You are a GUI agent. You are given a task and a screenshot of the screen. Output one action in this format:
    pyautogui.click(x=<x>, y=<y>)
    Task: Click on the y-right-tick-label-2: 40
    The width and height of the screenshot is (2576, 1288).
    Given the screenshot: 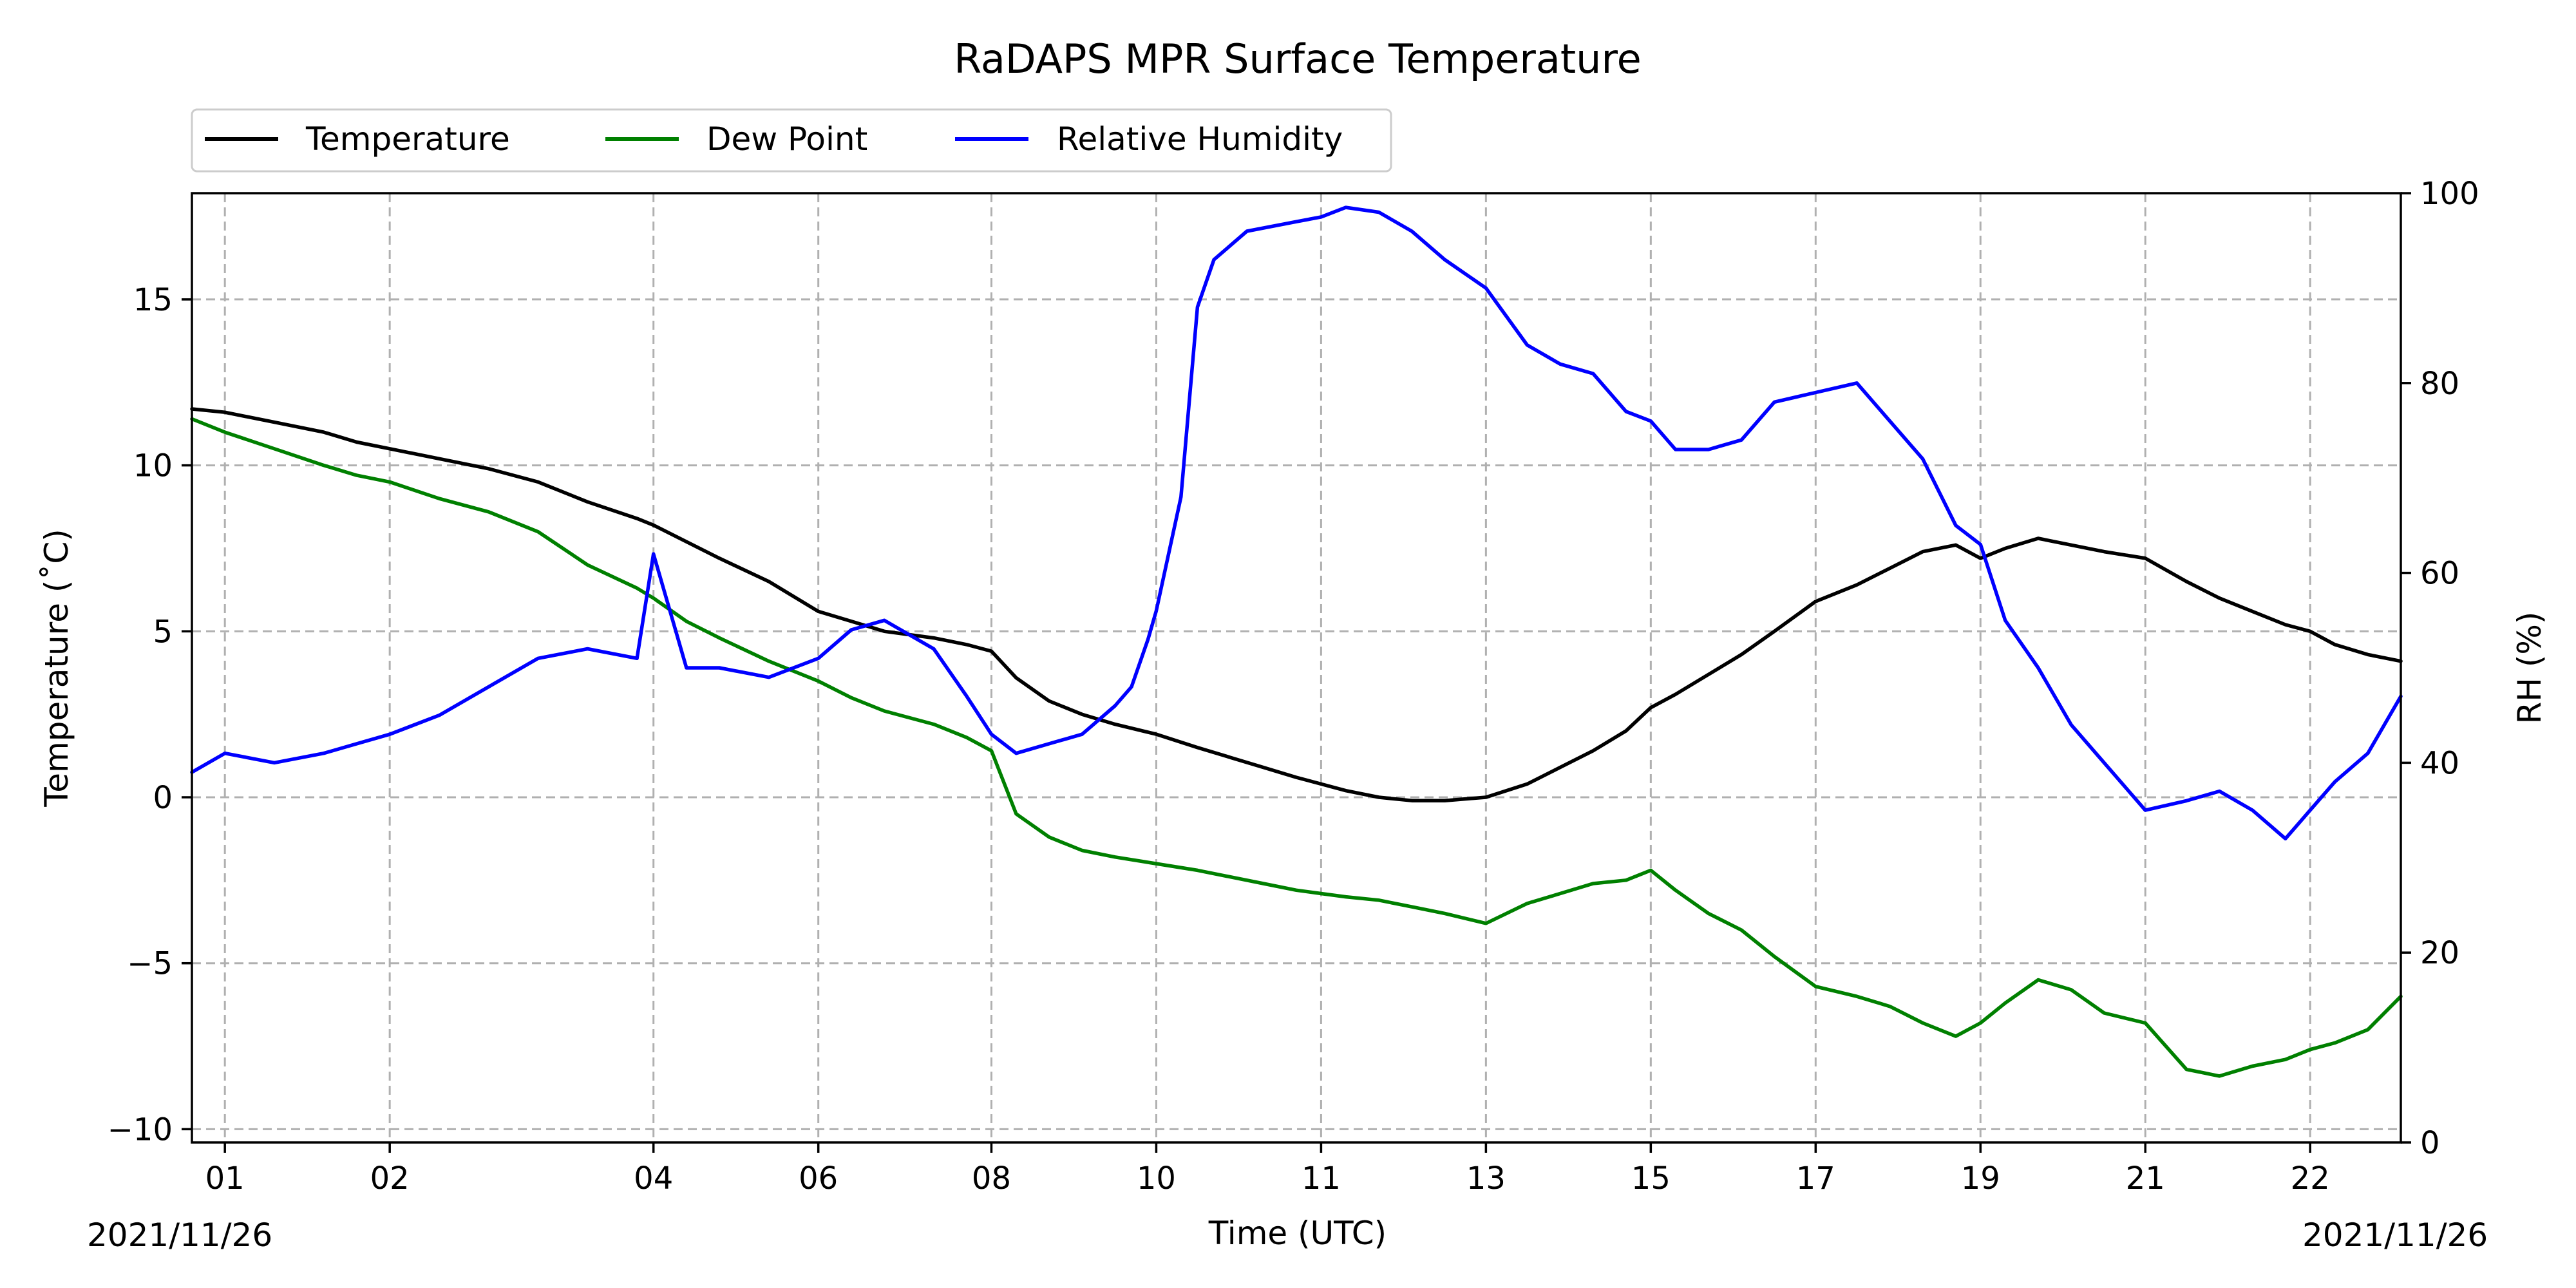 What is the action you would take?
    pyautogui.click(x=2439, y=763)
    